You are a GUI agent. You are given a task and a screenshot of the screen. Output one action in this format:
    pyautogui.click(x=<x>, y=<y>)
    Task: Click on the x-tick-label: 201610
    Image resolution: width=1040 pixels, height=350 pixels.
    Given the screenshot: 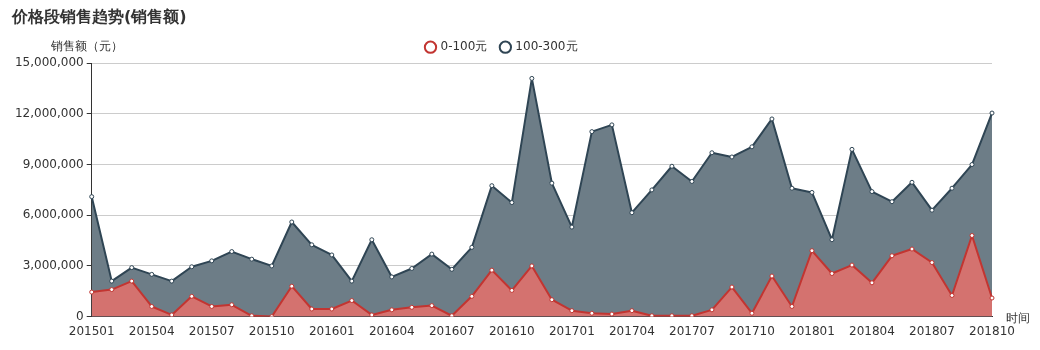 What is the action you would take?
    pyautogui.click(x=511, y=330)
    